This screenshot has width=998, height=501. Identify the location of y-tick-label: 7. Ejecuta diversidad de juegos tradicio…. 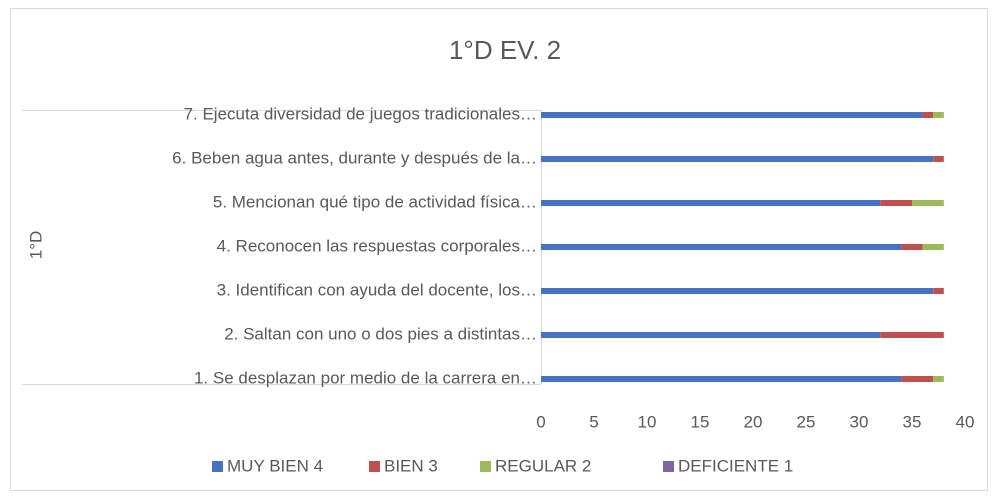
(360, 113).